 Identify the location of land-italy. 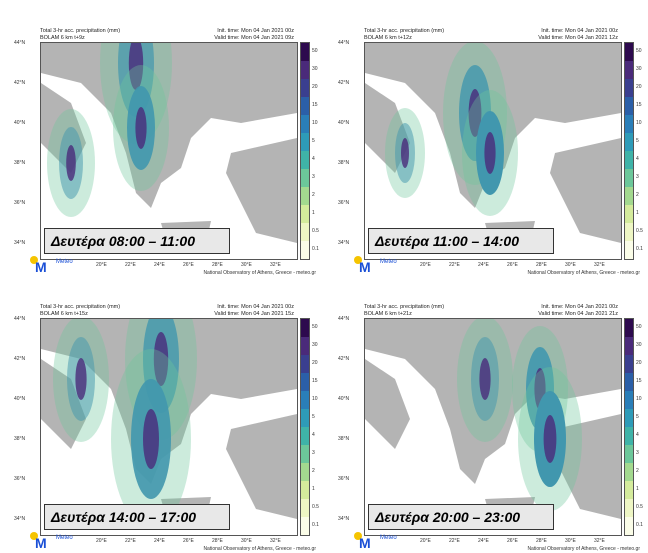
(387, 404).